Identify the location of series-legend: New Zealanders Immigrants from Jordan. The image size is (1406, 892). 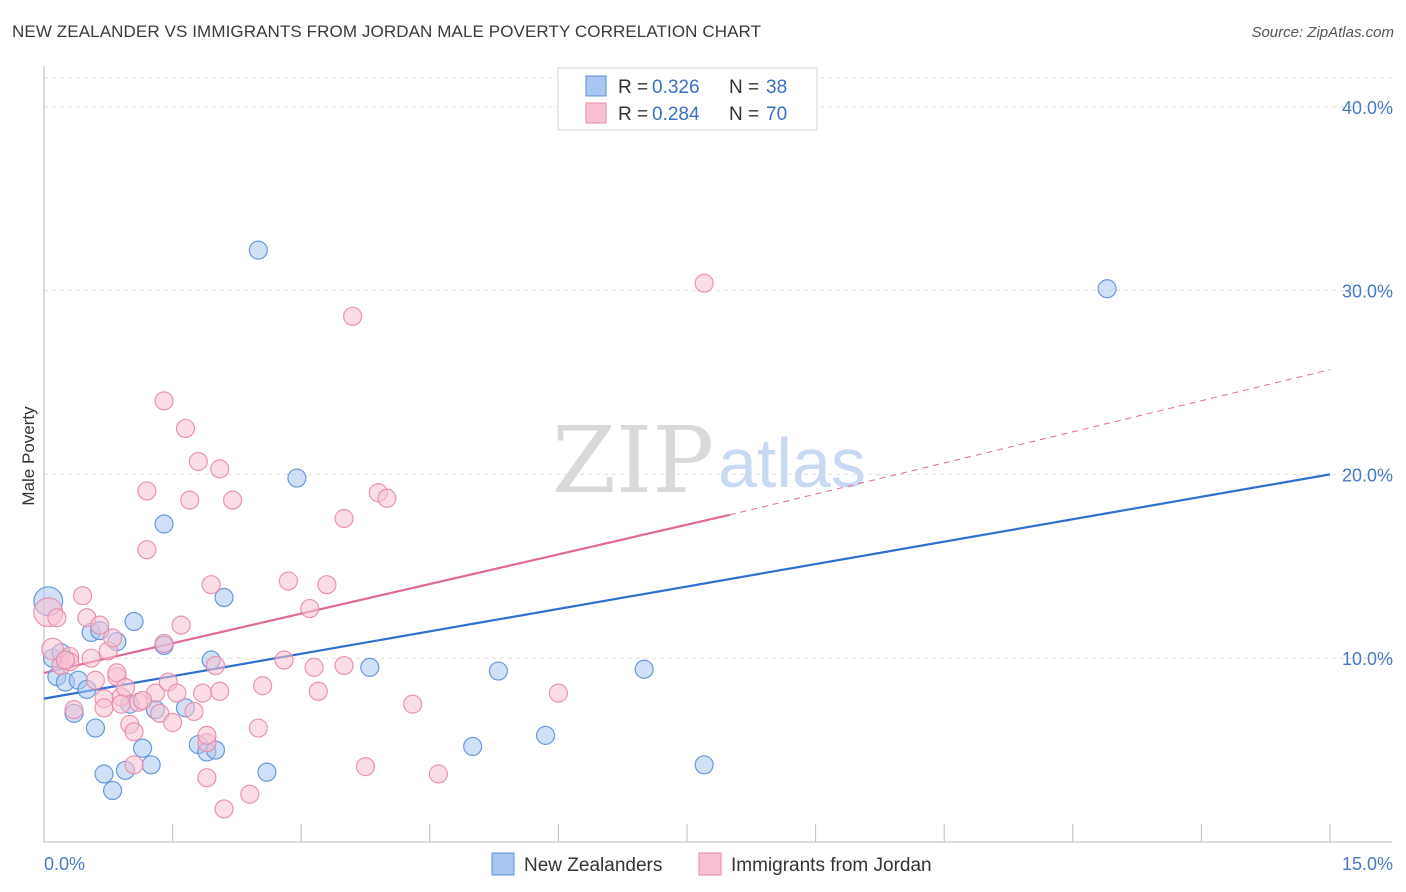
(711, 864).